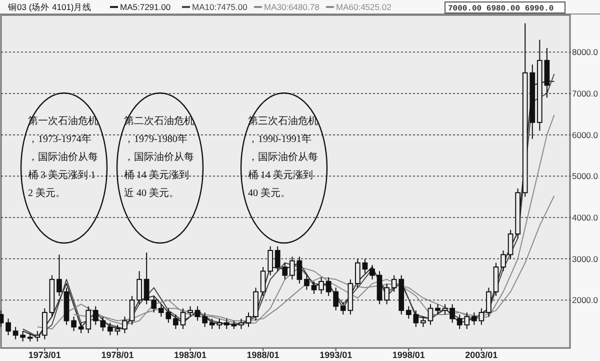 Image resolution: width=600 pixels, height=361 pixels. I want to click on y-tick-label: 7000.0, so click(585, 93).